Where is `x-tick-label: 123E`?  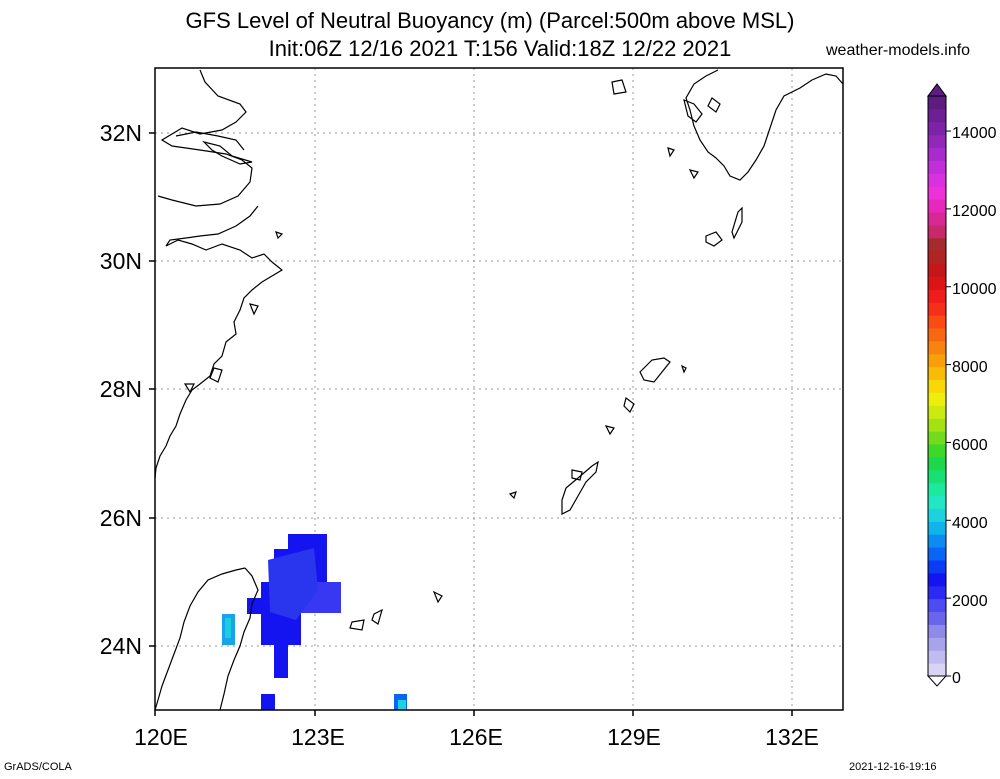 x-tick-label: 123E is located at coordinates (318, 737).